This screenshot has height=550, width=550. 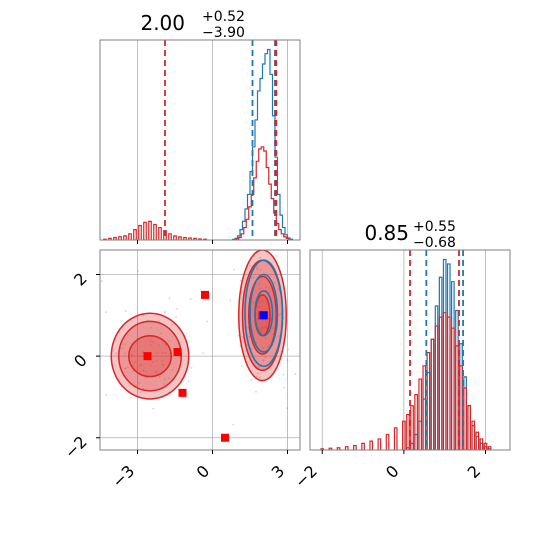 What do you see at coordinates (123, 476) in the screenshot?
I see `x-tick-label-0: −3` at bounding box center [123, 476].